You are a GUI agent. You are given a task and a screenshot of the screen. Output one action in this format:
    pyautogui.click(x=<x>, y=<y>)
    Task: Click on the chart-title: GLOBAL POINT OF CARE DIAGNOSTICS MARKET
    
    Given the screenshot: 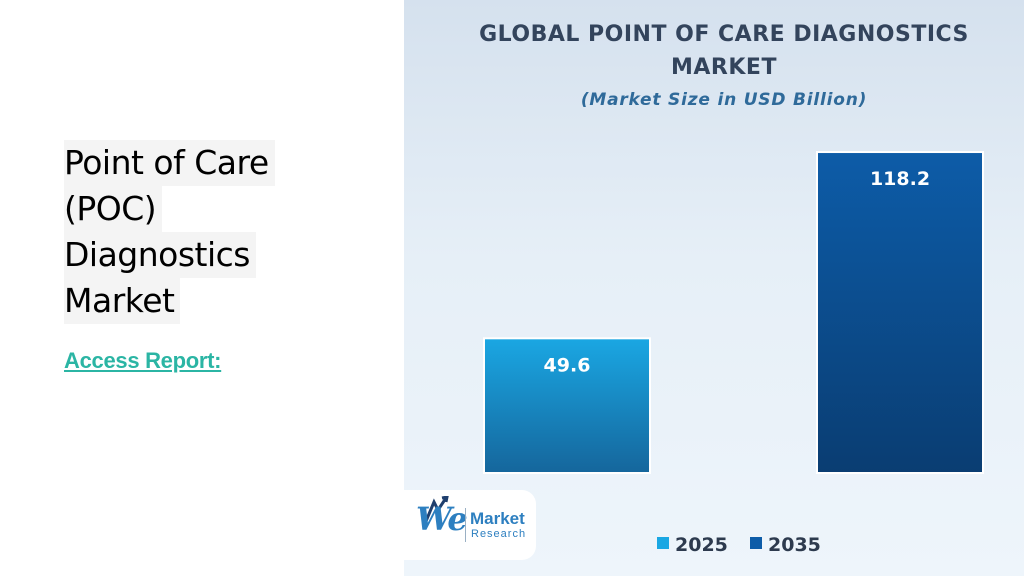 What is the action you would take?
    pyautogui.click(x=724, y=51)
    